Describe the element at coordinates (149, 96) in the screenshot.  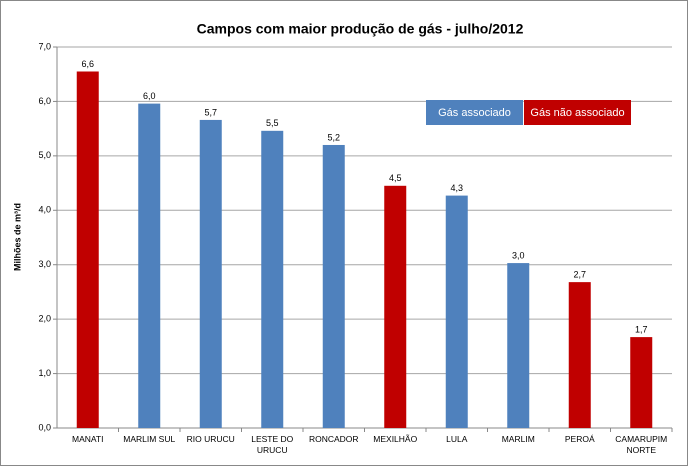
I see `value-label: 6,0` at that location.